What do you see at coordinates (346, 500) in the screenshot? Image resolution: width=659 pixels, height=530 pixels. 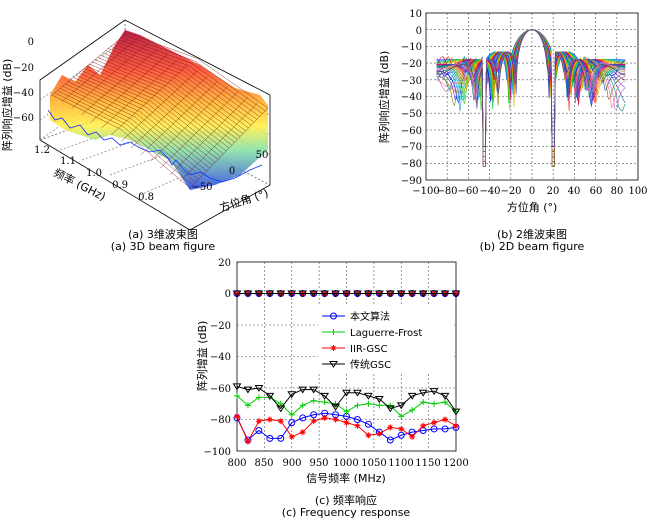 I see `c-caption-cn: (c) 频率响应` at bounding box center [346, 500].